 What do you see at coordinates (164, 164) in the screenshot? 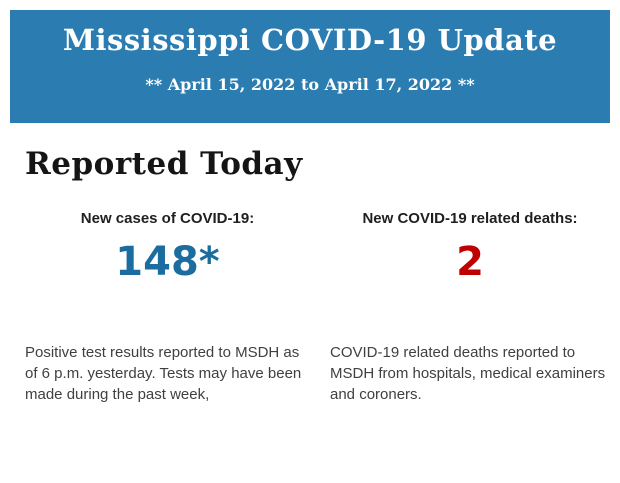
I see `section-title-reported-today: Reported Today` at bounding box center [164, 164].